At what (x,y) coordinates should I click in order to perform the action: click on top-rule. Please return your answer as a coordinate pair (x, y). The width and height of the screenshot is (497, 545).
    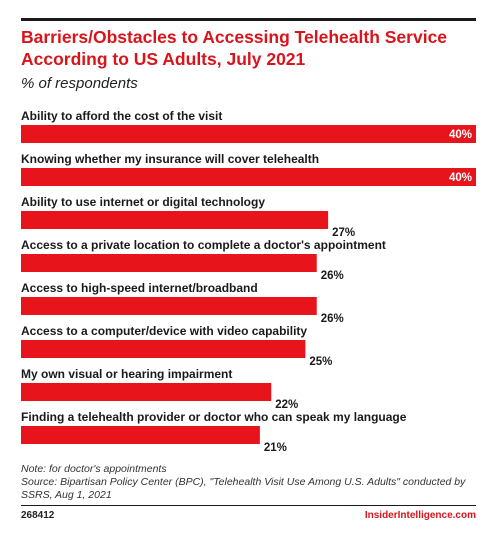
    Looking at the image, I should click on (248, 19).